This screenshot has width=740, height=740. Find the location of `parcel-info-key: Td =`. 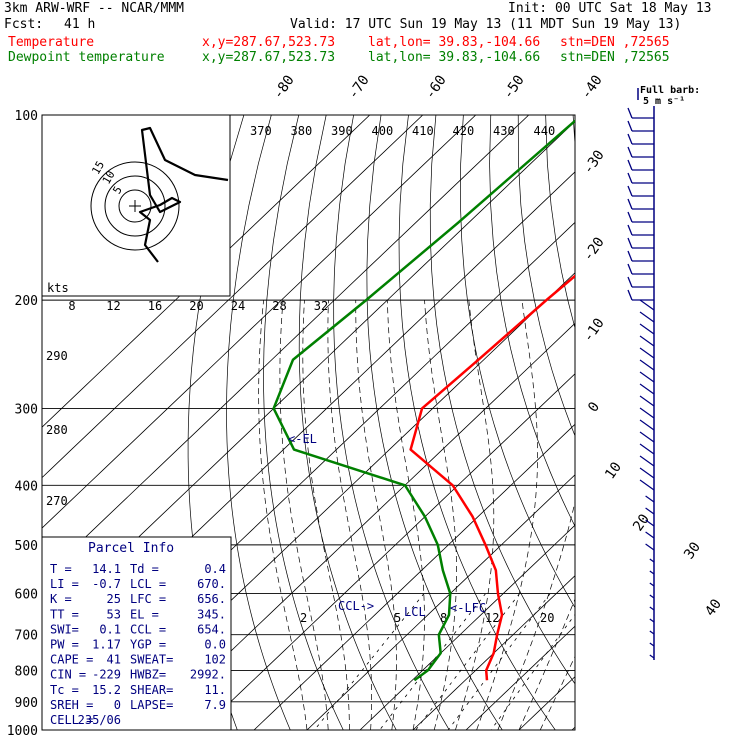

parcel-info-key: Td = is located at coordinates (144, 569).